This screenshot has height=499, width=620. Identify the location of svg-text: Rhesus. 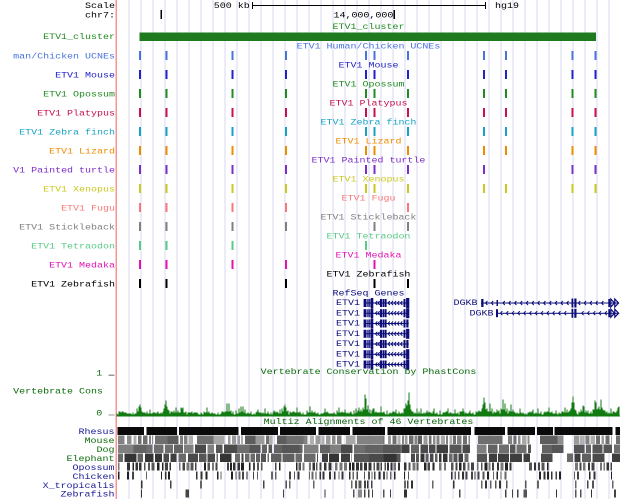
(97, 432).